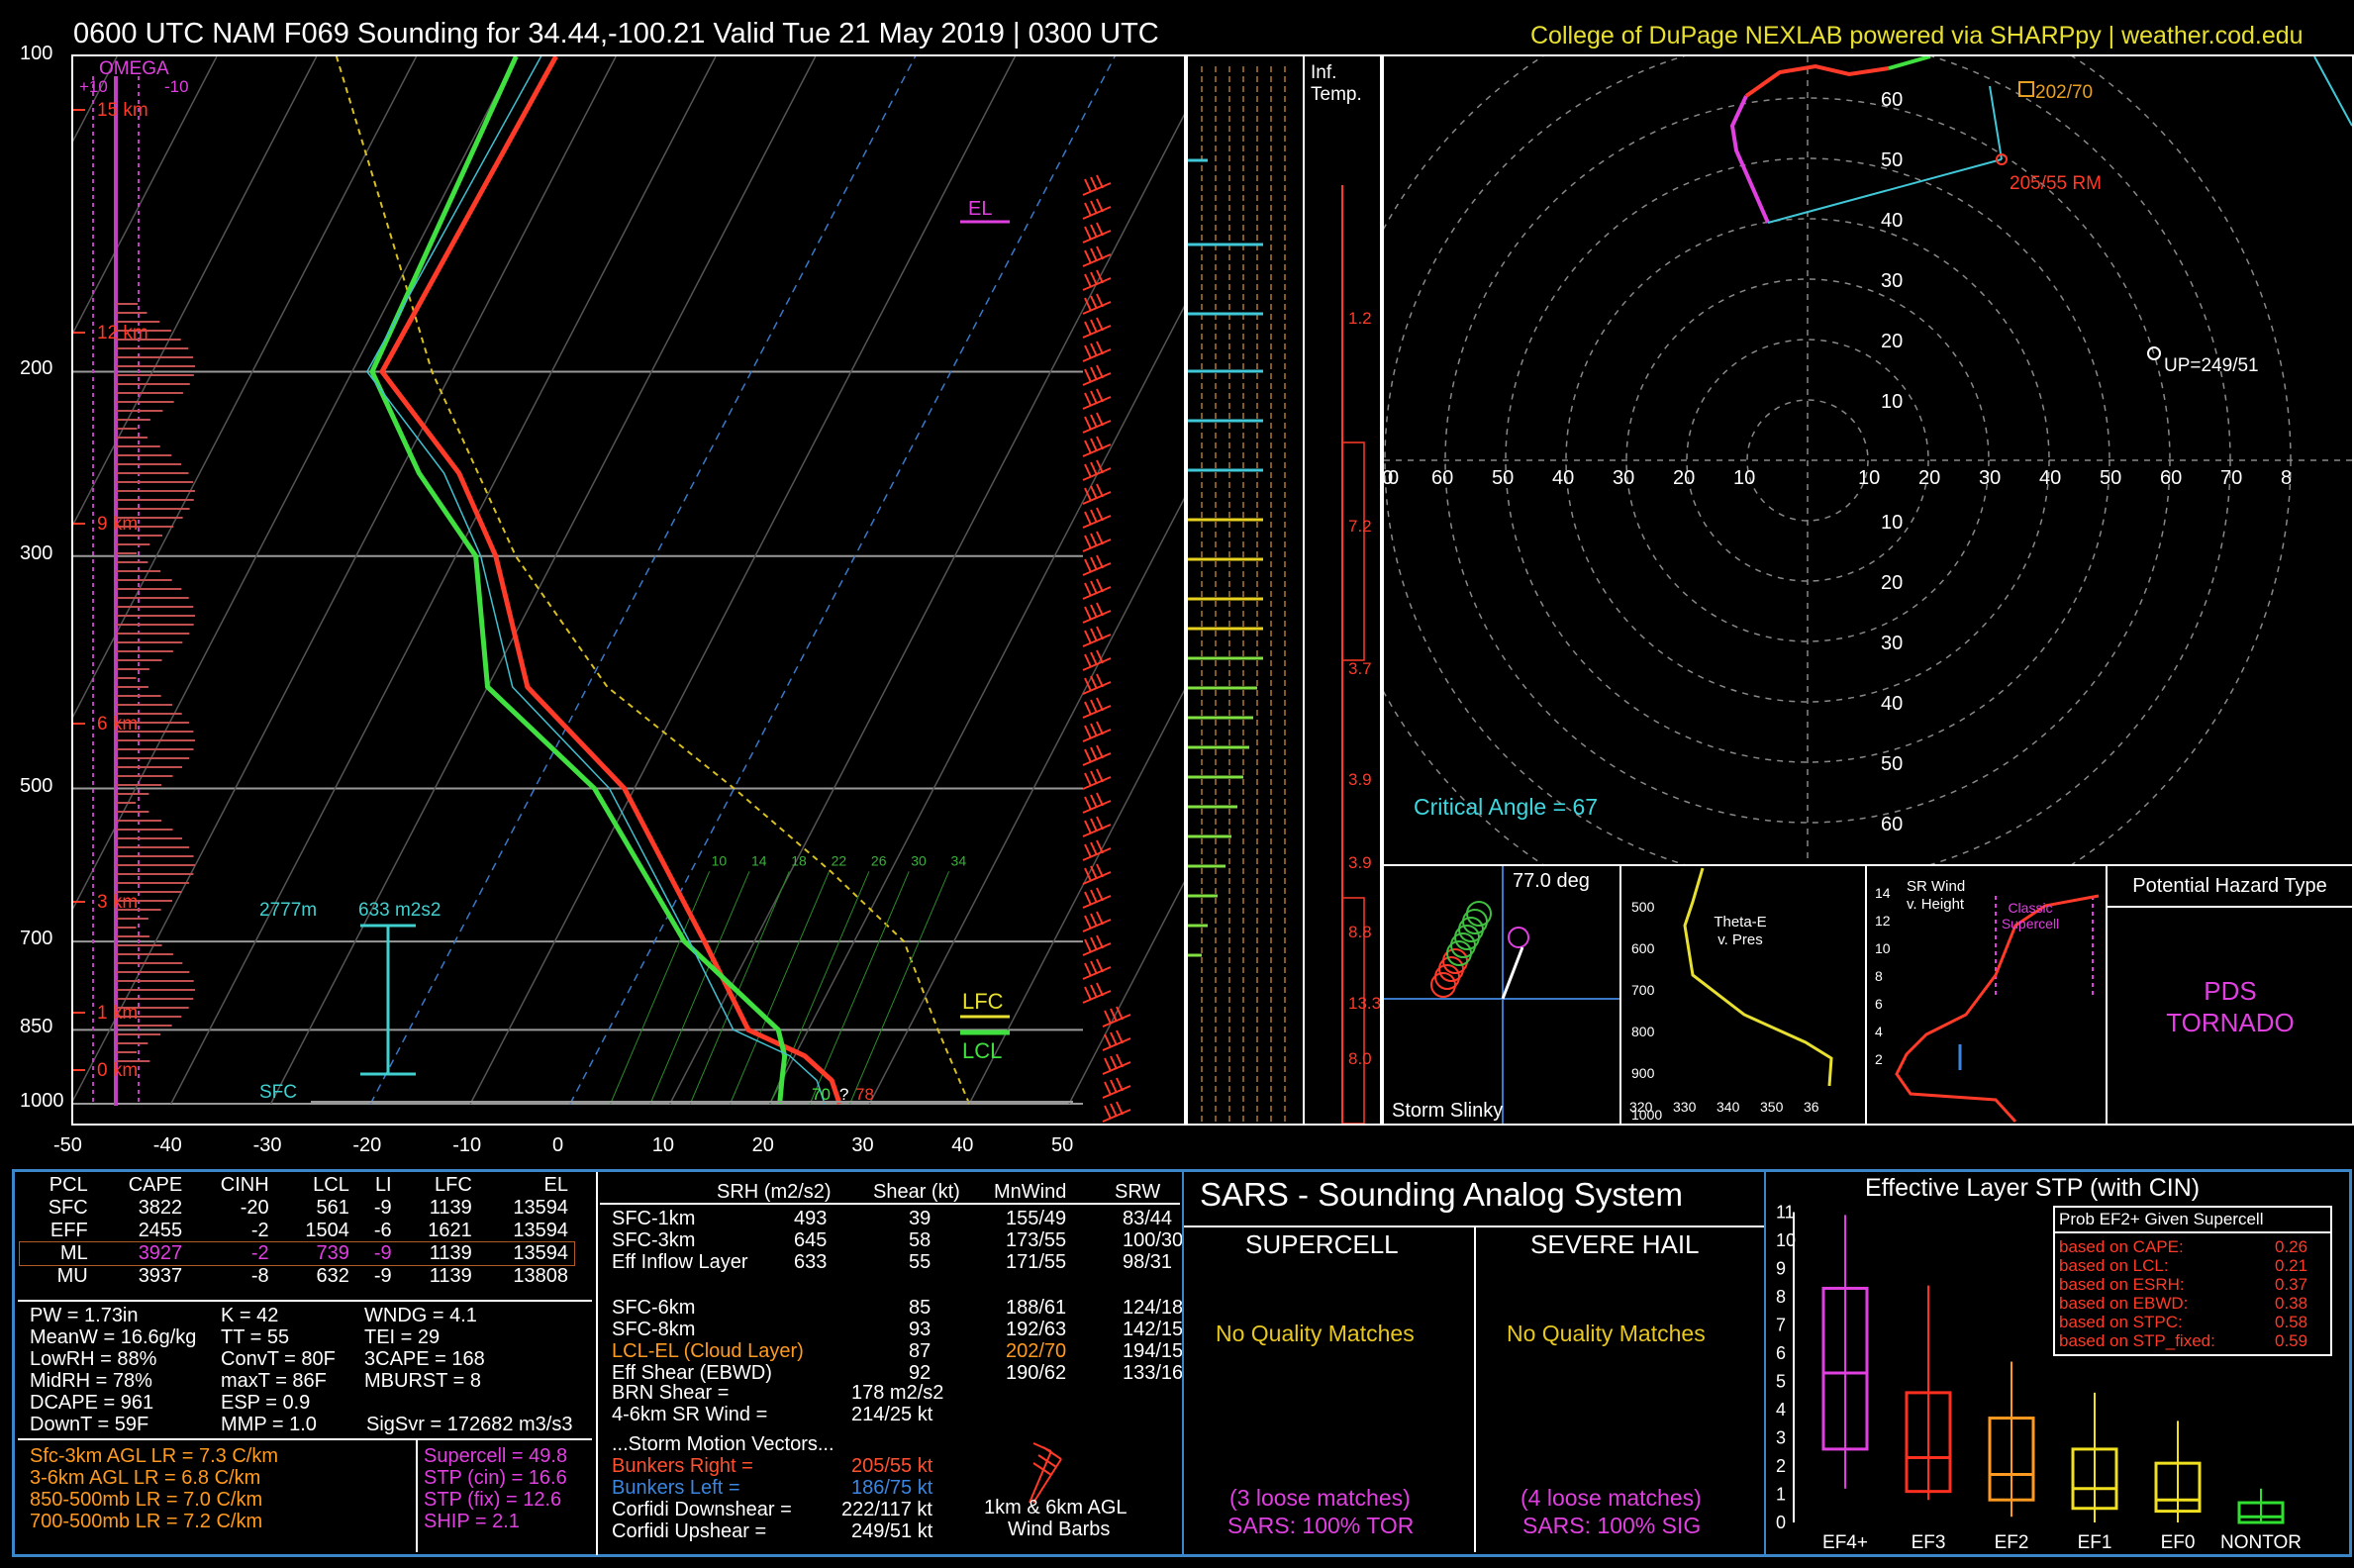  What do you see at coordinates (332, 1253) in the screenshot?
I see `parcel-cell: 739` at bounding box center [332, 1253].